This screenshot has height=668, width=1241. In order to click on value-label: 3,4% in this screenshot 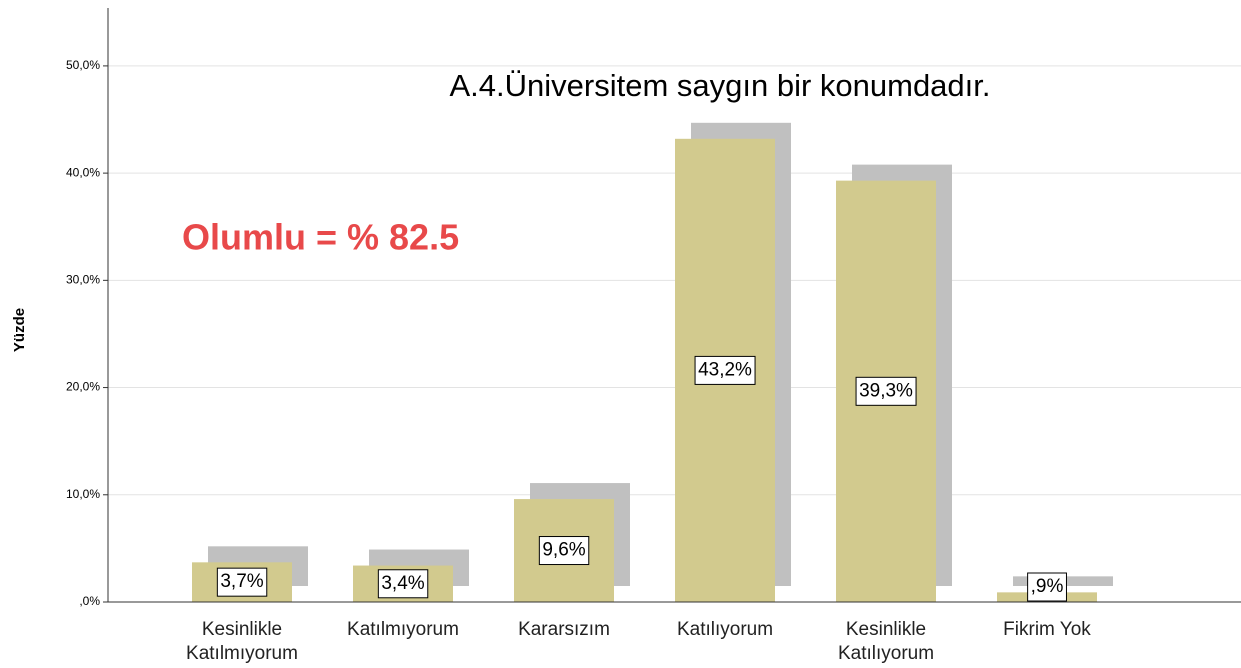, I will do `click(402, 583)`.